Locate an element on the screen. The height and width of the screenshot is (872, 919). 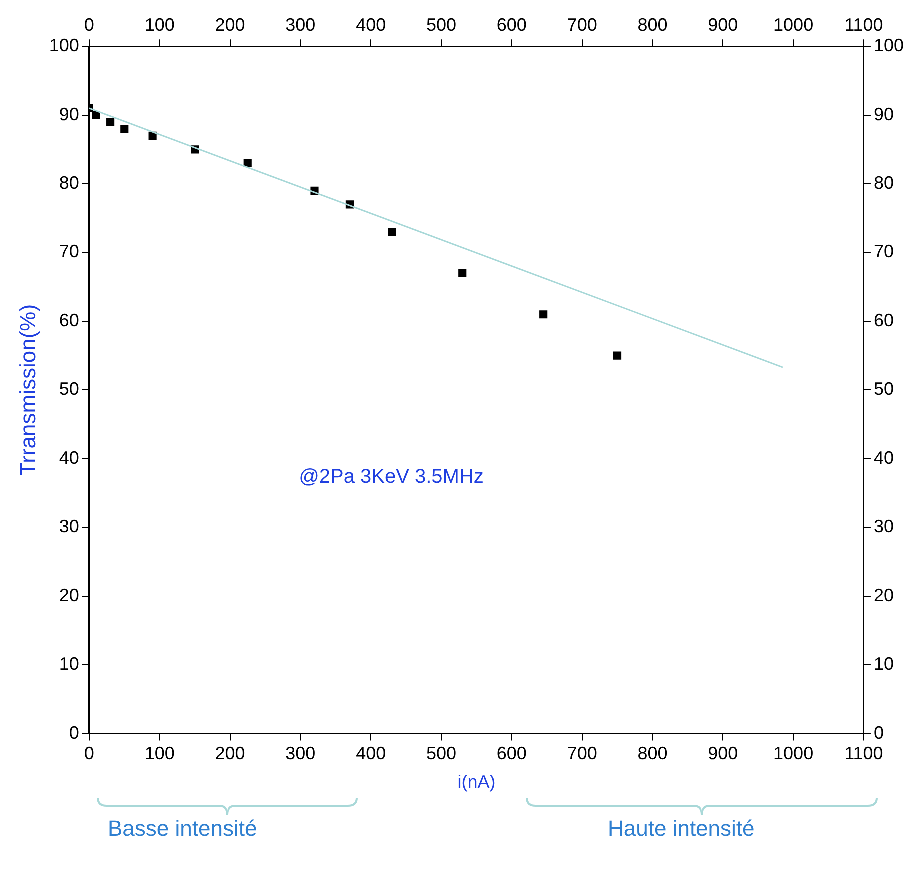
x2-tick-label: 1100 is located at coordinates (864, 24).